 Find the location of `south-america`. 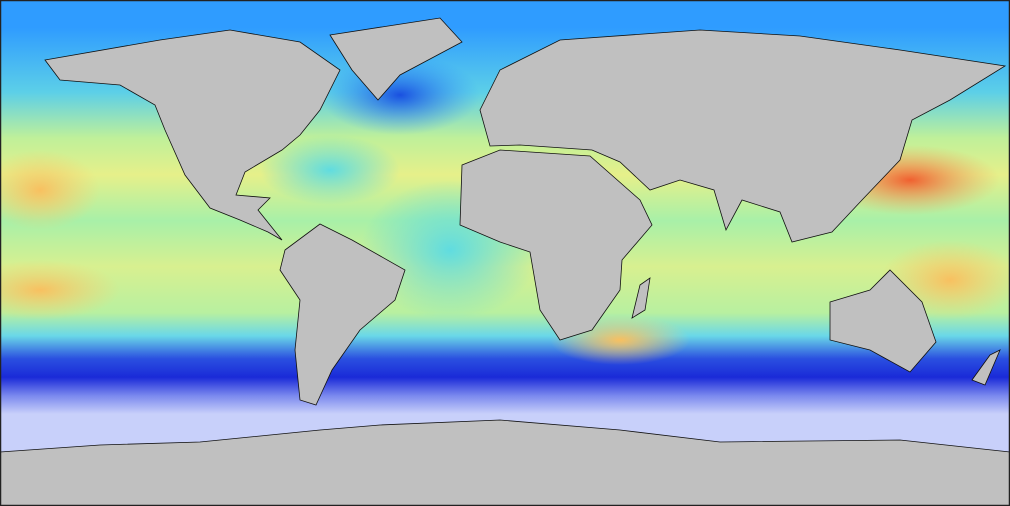

south-america is located at coordinates (342, 314).